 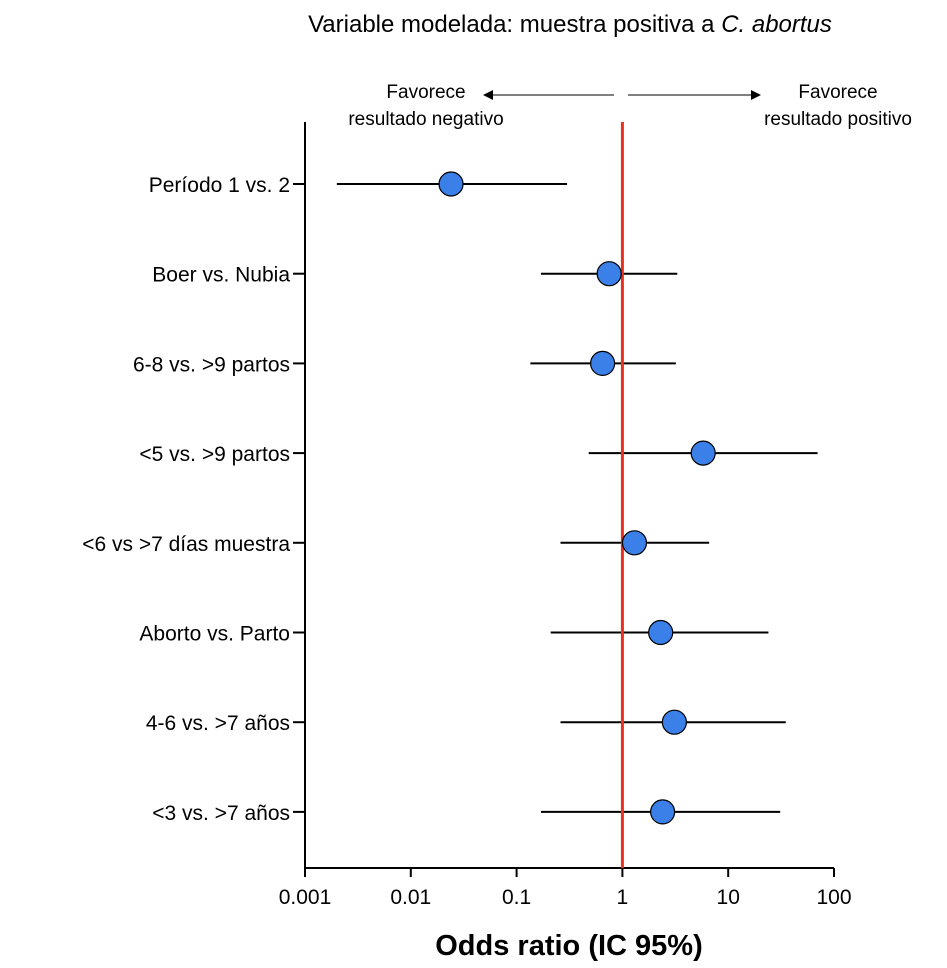 What do you see at coordinates (218, 723) in the screenshot?
I see `row-label: 4-6 vs. >7 años` at bounding box center [218, 723].